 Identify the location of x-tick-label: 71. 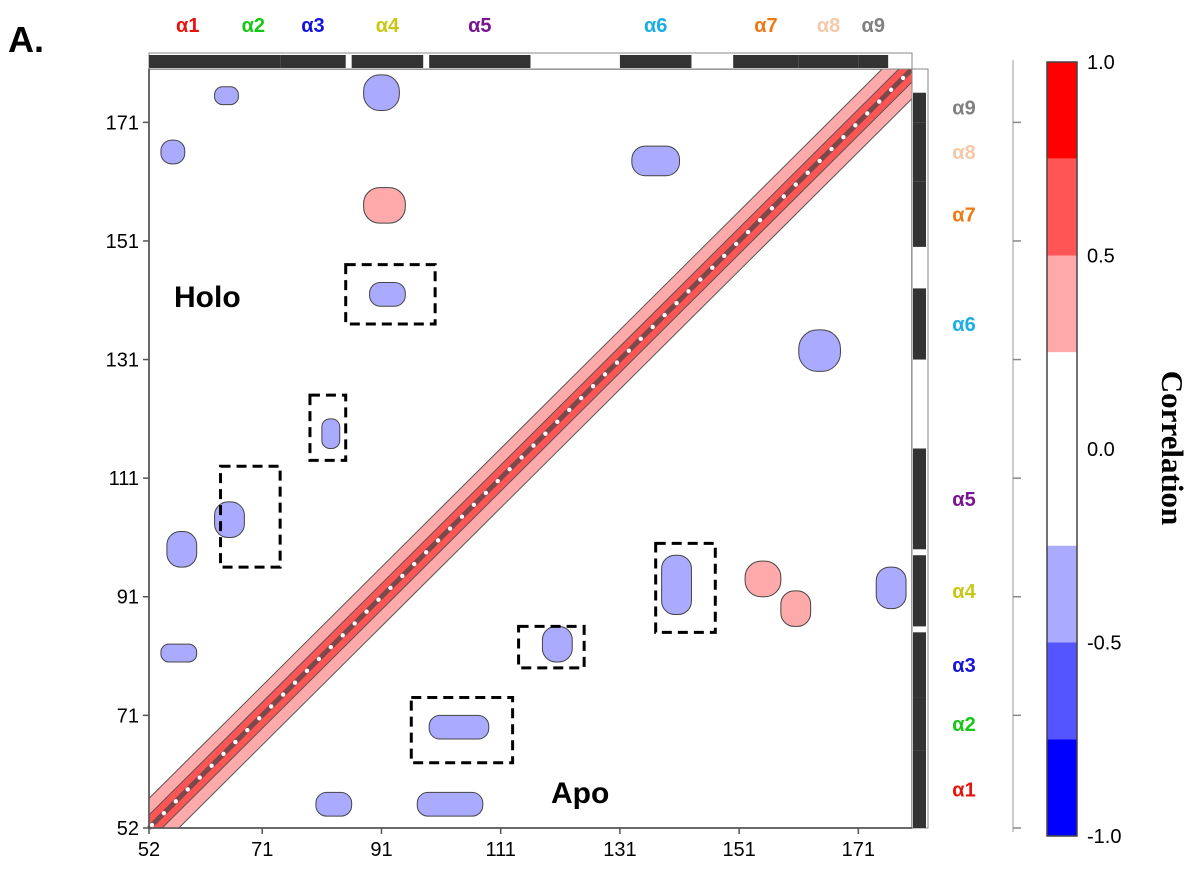
(262, 850).